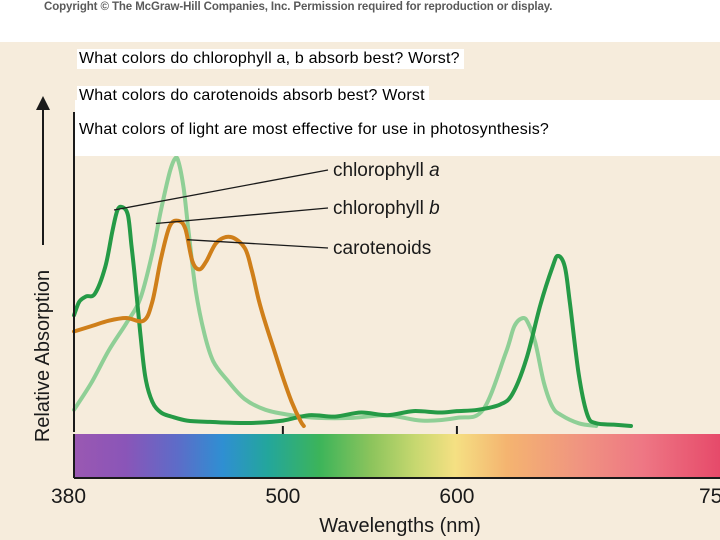  I want to click on chlorophyll-a-pointer-line, so click(221, 190).